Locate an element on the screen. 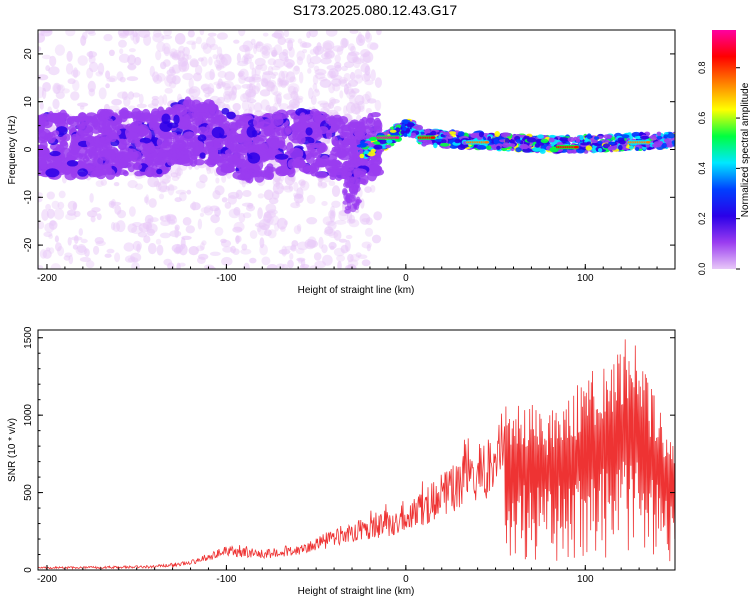 The height and width of the screenshot is (605, 750). y-tick-label: 1000 is located at coordinates (28, 415).